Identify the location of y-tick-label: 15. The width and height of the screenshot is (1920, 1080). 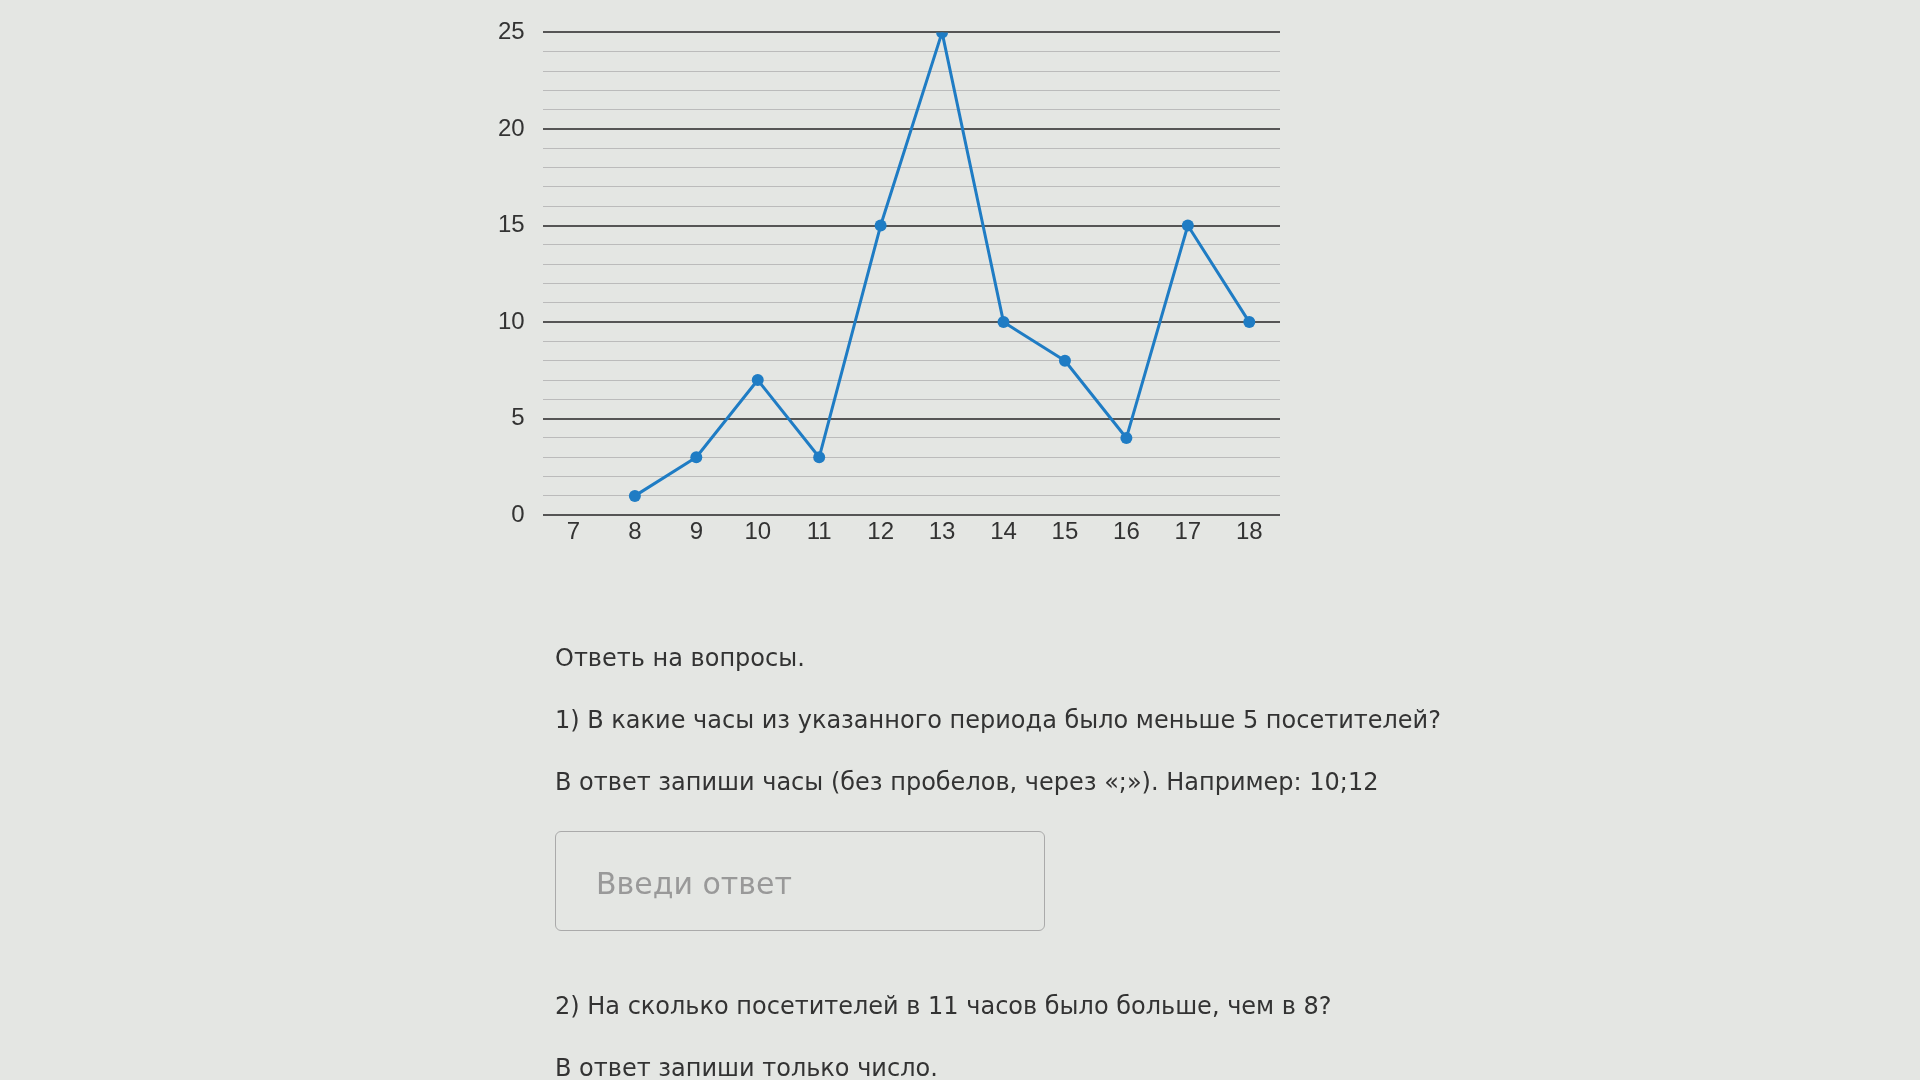
(511, 224).